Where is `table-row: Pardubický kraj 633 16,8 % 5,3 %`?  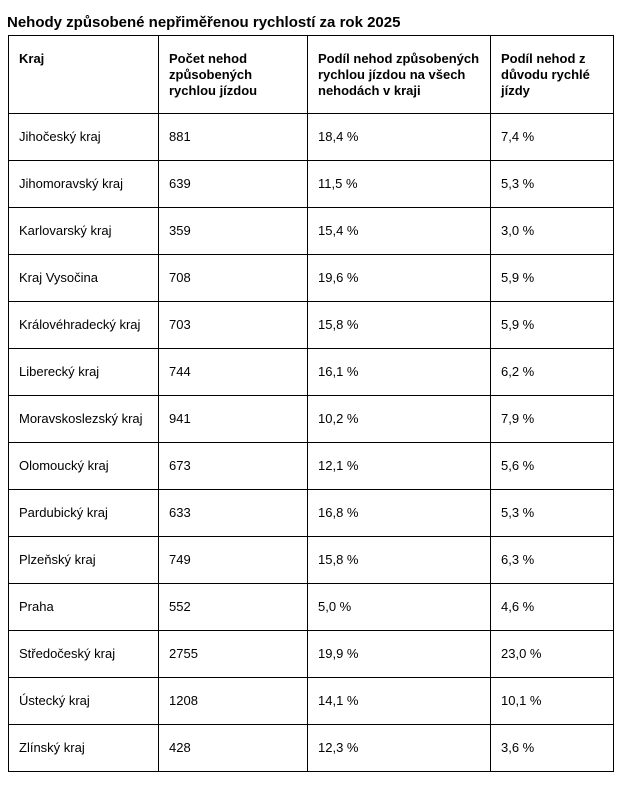 table-row: Pardubický kraj 633 16,8 % 5,3 % is located at coordinates (311, 513).